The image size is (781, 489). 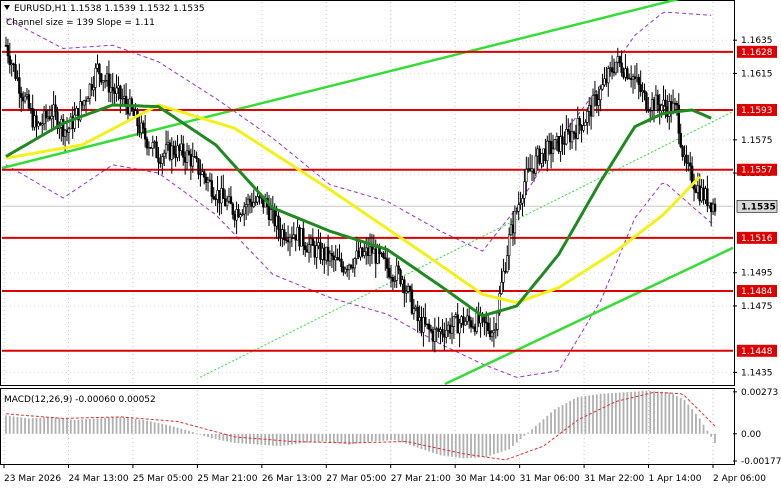 I want to click on x-tick-label: 27 Mar 05:00, so click(x=356, y=479).